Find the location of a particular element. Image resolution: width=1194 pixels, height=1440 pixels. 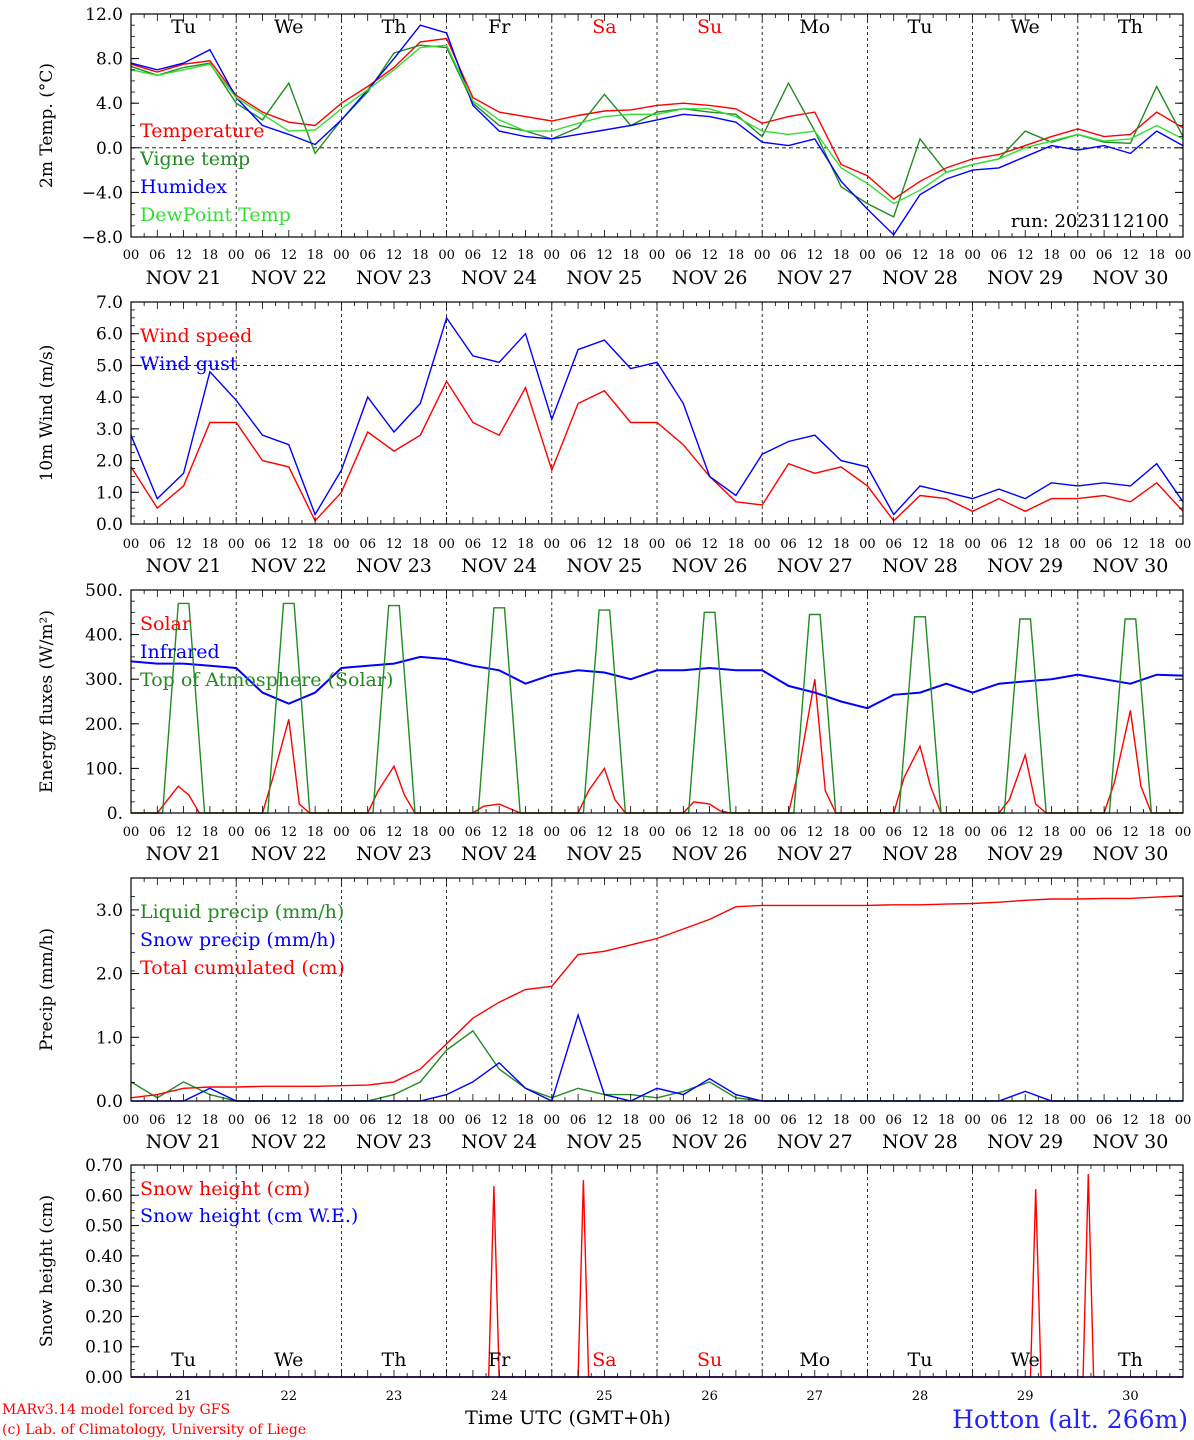

series-line-humidex is located at coordinates (657, 130).